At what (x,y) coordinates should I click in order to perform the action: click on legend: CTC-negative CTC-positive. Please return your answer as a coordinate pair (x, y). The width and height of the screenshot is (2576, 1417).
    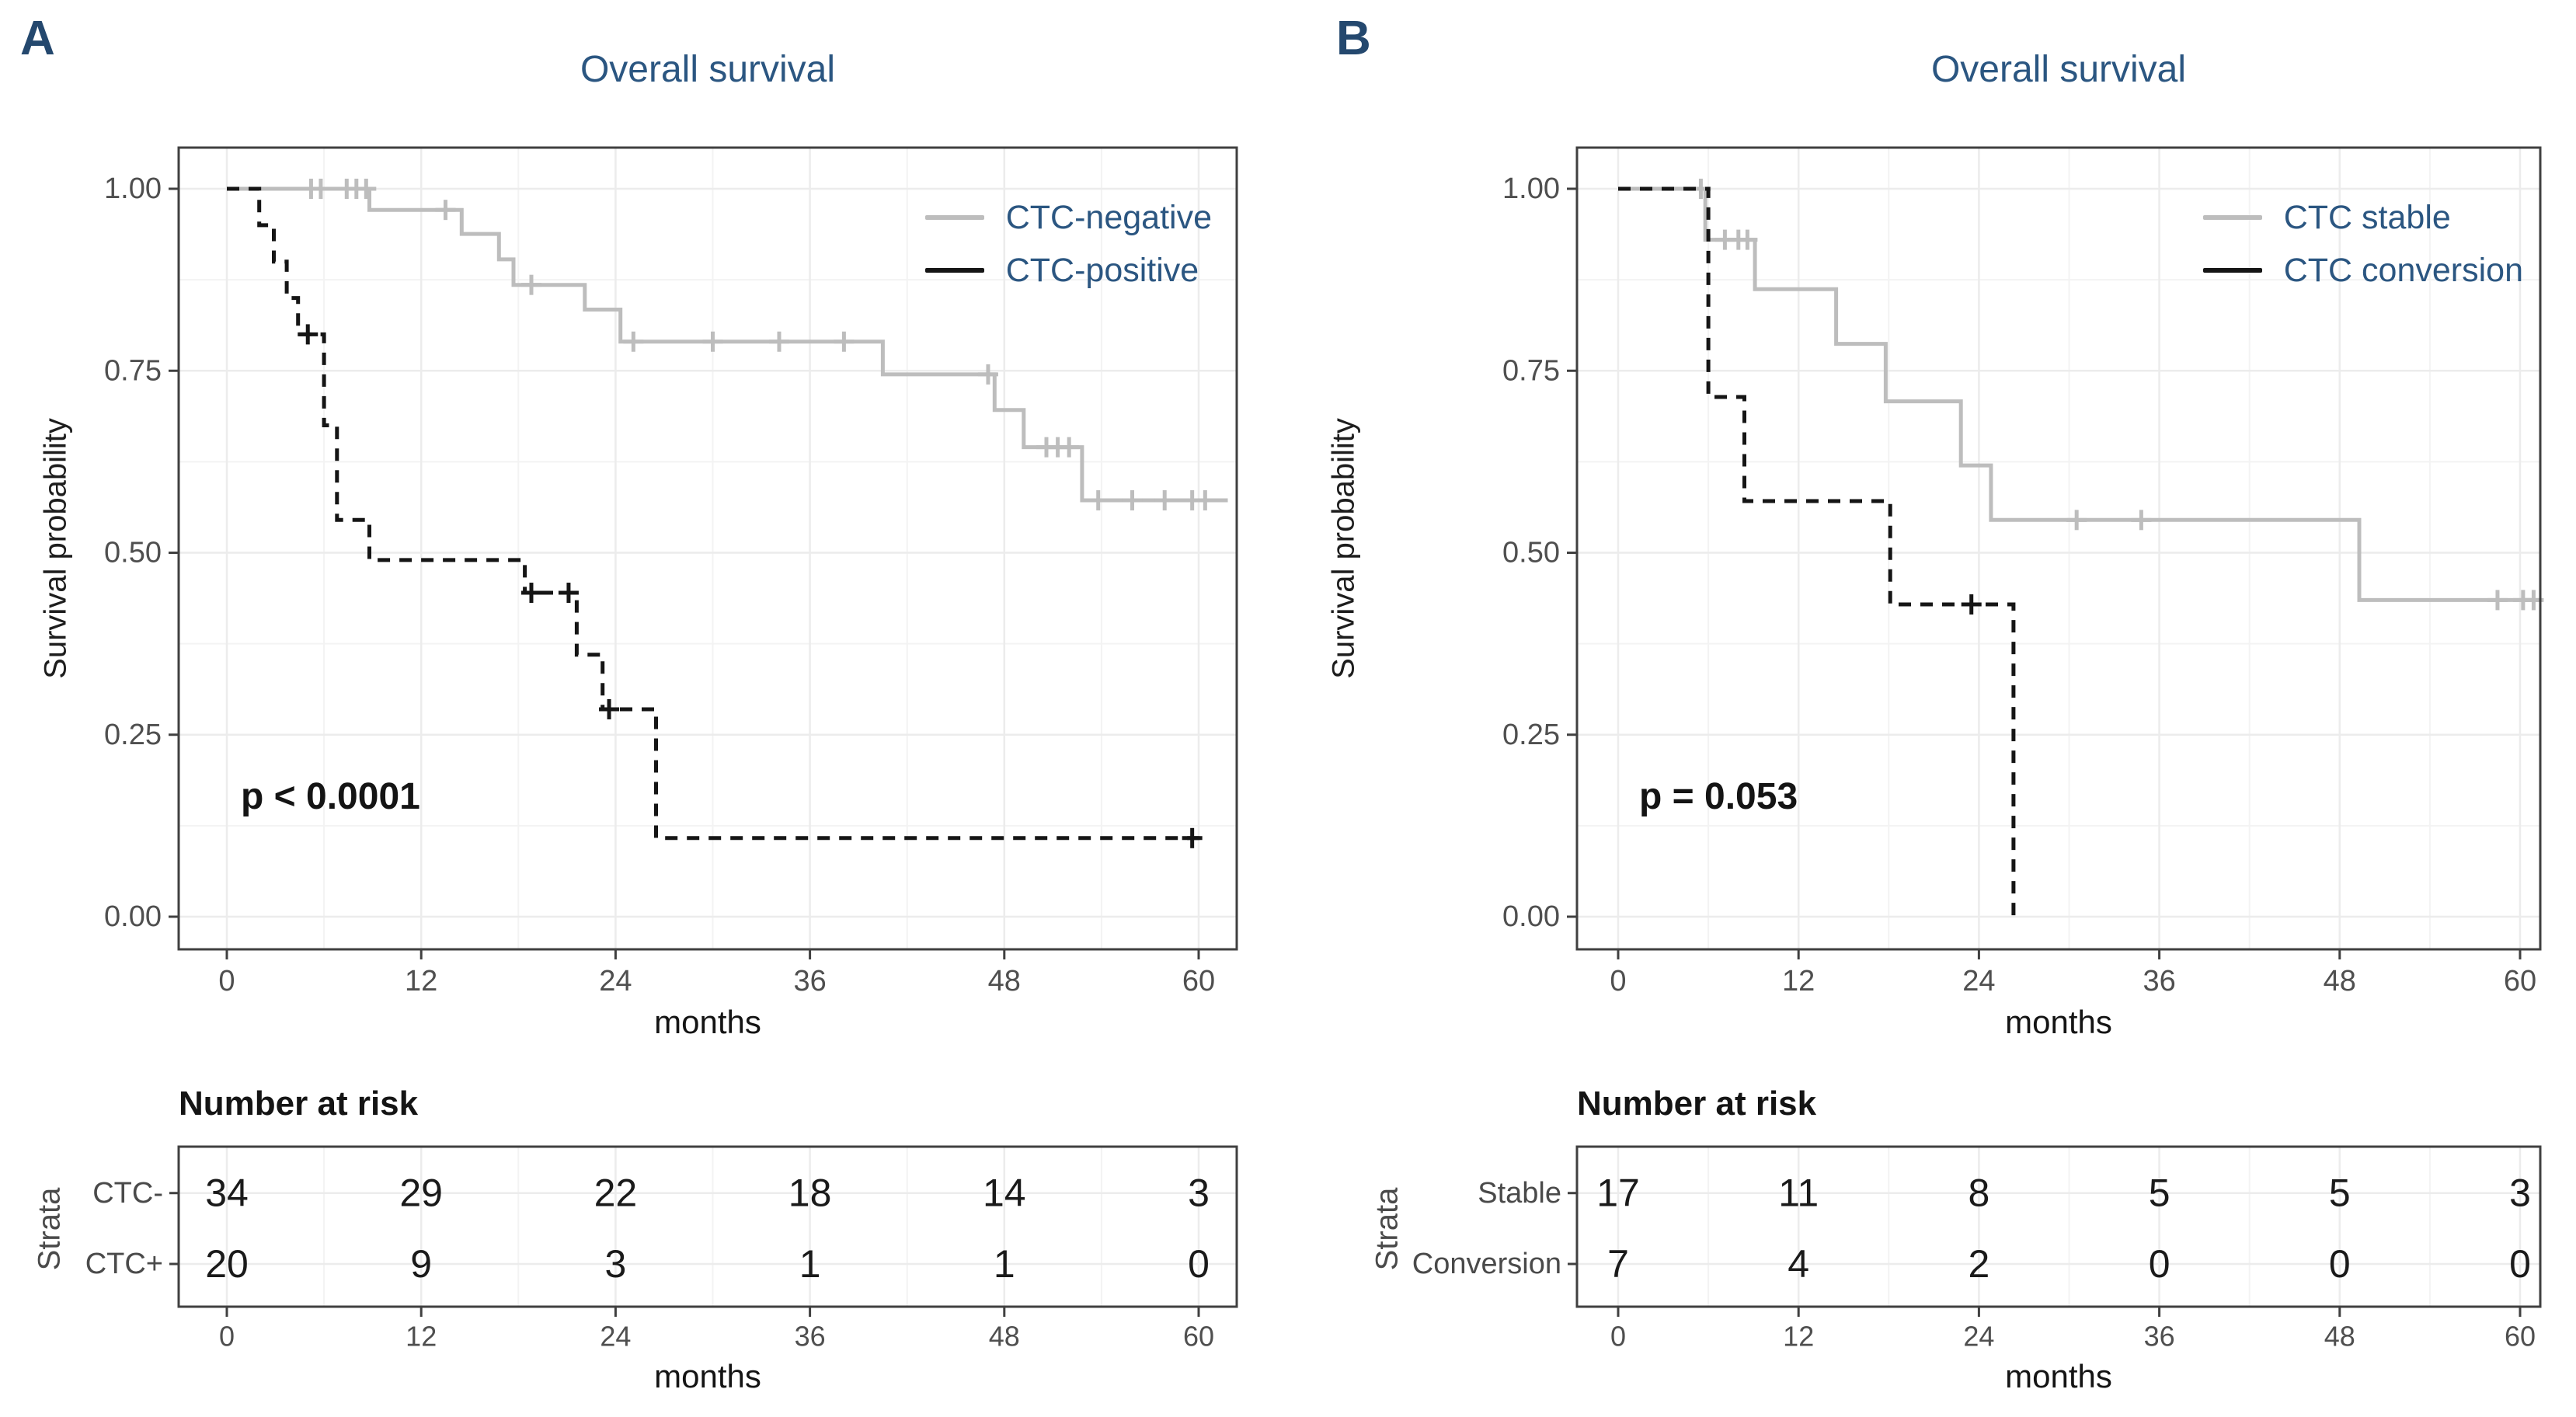
    Looking at the image, I should click on (1068, 244).